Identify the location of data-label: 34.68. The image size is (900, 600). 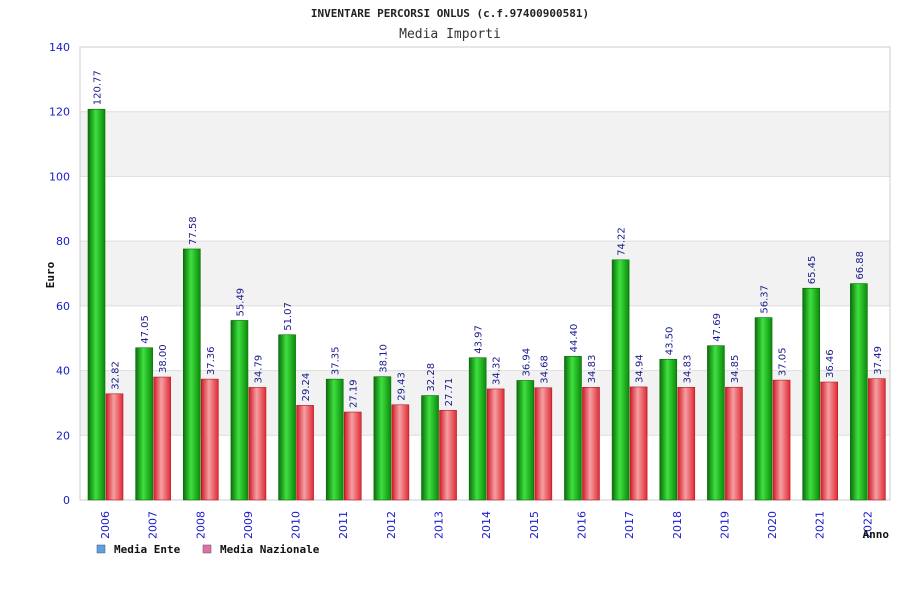
(544, 369).